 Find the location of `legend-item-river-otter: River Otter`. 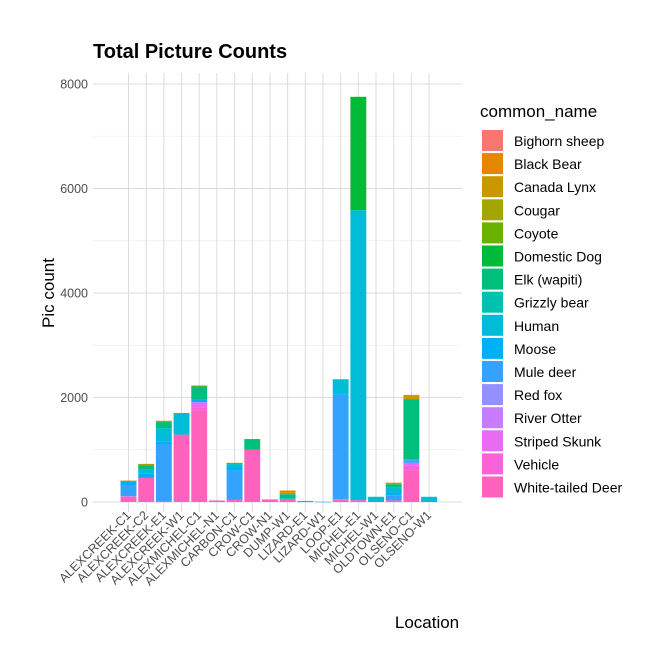

legend-item-river-otter: River Otter is located at coordinates (532, 418).